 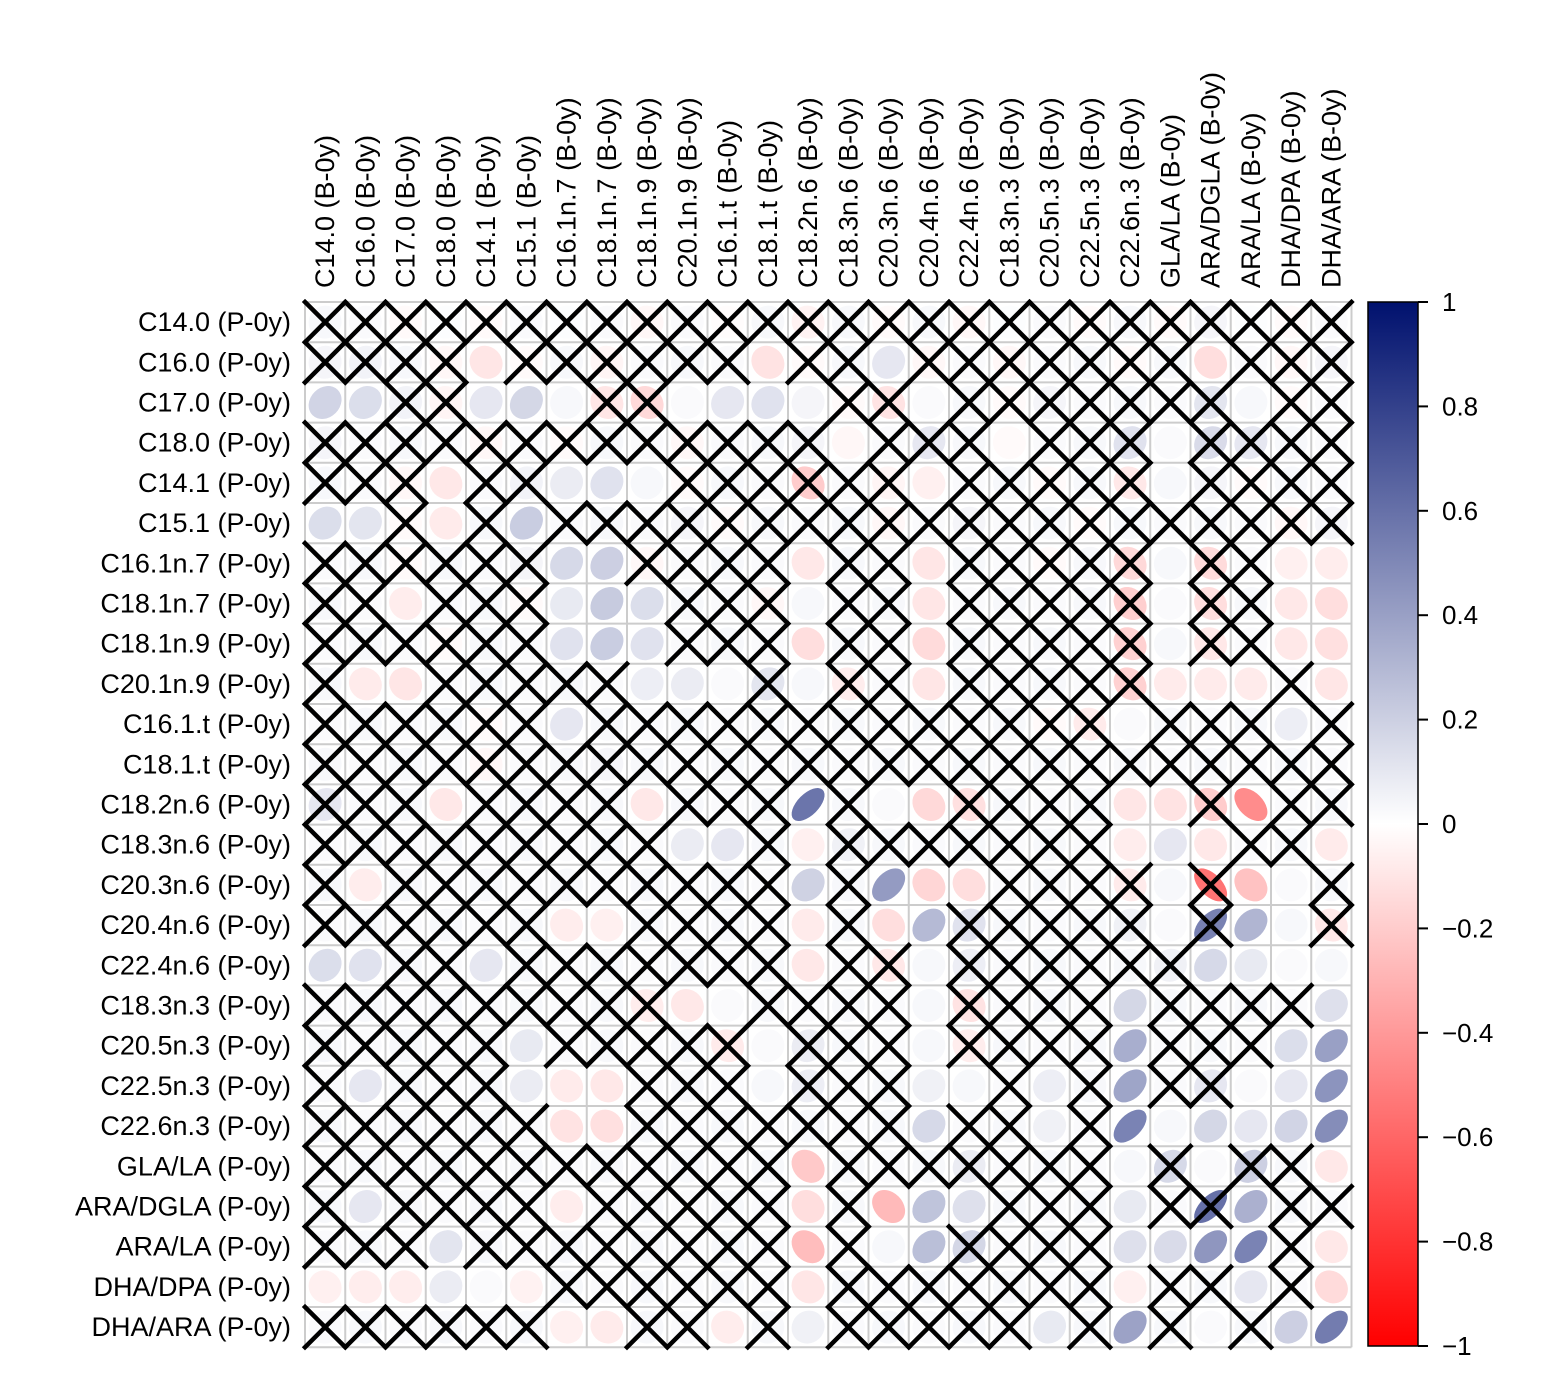 What do you see at coordinates (446, 211) in the screenshot?
I see `column-label: C18.0 (B-0y)` at bounding box center [446, 211].